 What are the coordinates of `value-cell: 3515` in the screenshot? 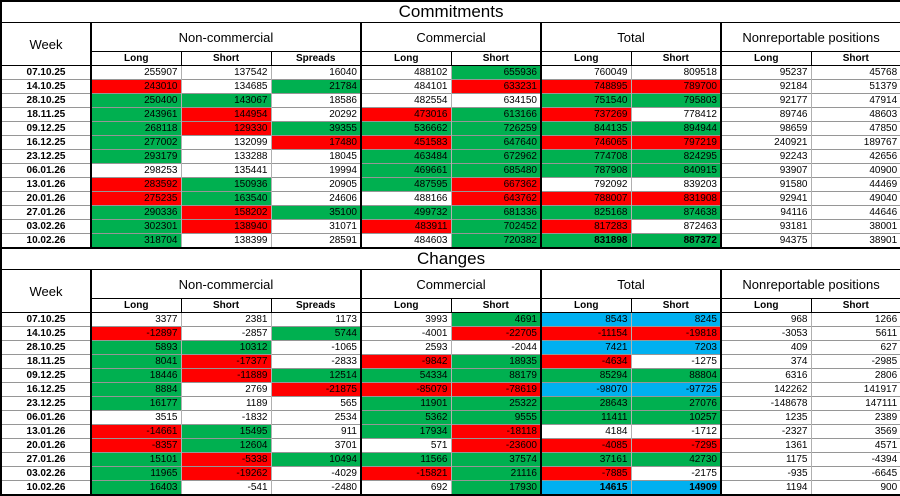 It's located at (136, 417).